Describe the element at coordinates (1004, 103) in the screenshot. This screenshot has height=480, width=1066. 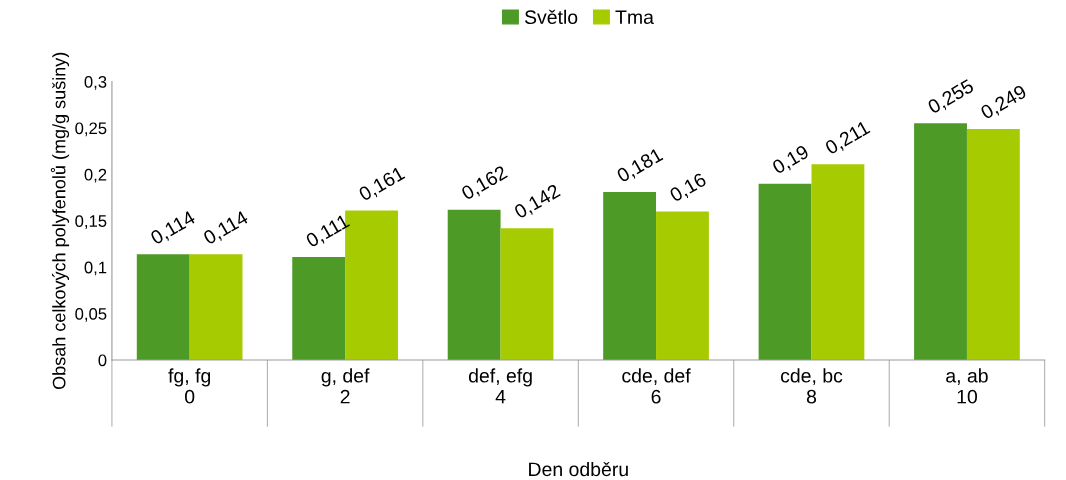
I see `data-label: 0,249` at that location.